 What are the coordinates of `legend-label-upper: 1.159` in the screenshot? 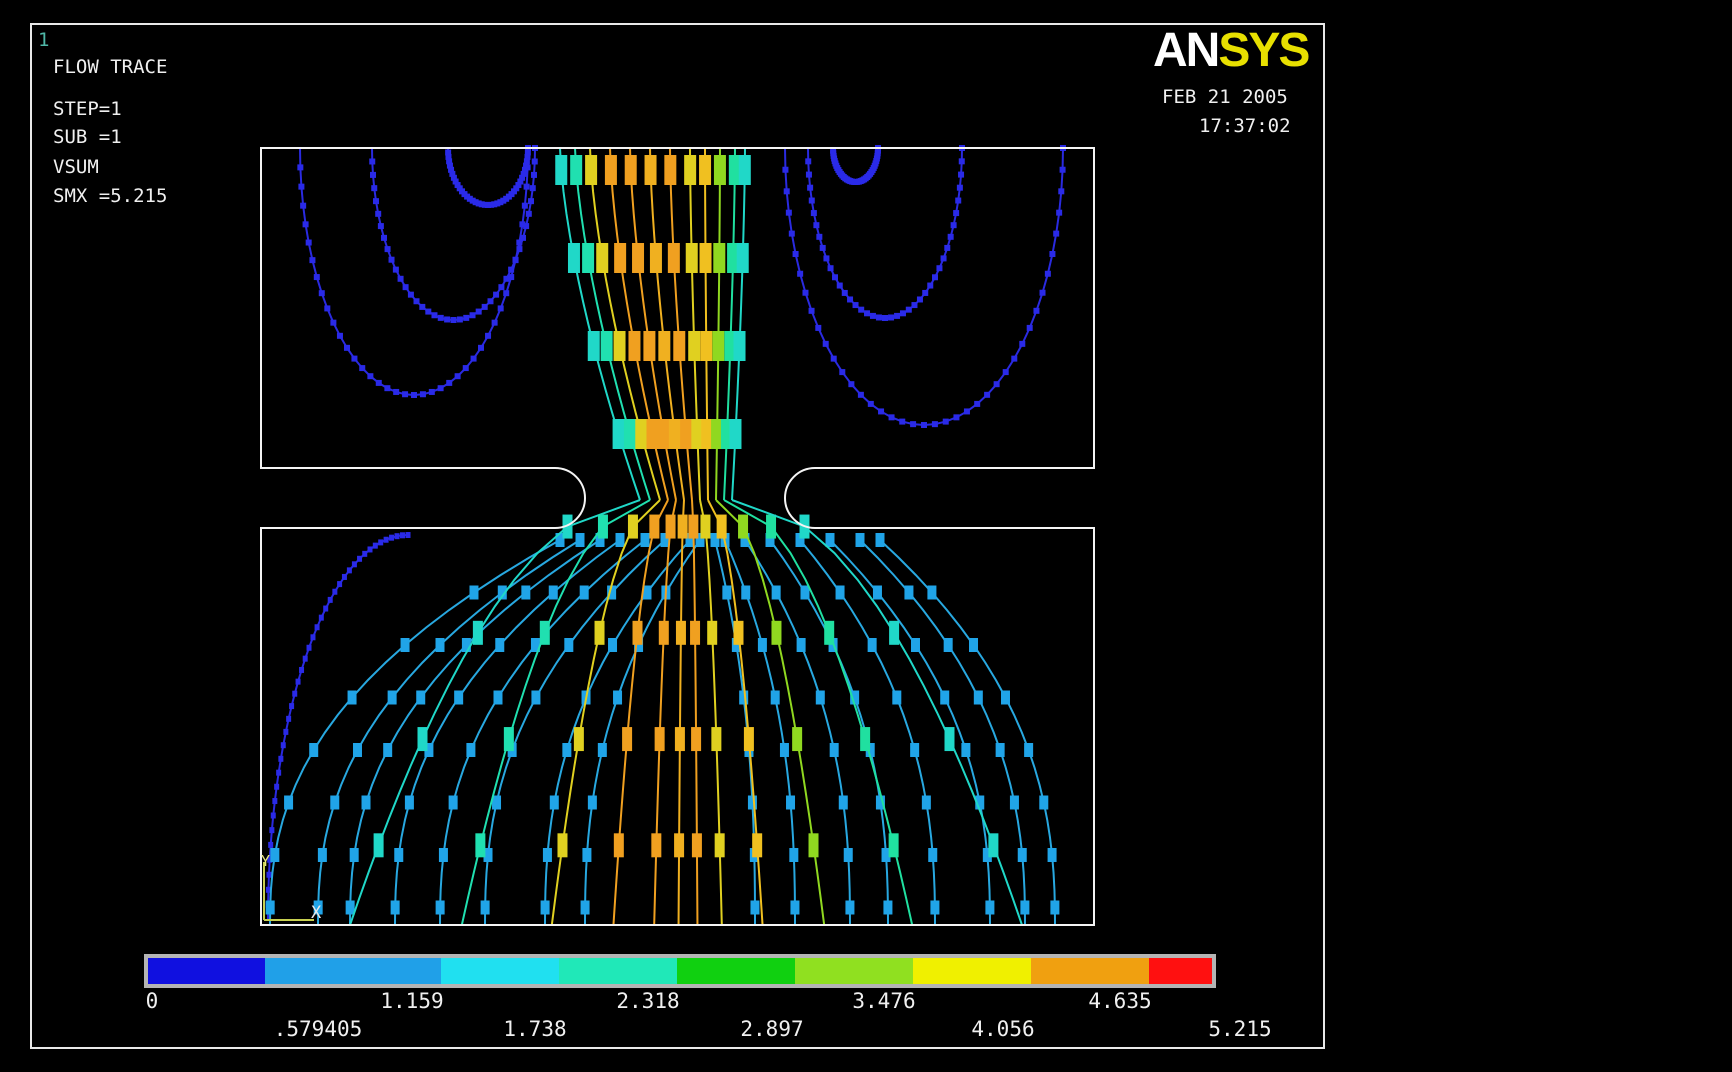 It's located at (412, 1001).